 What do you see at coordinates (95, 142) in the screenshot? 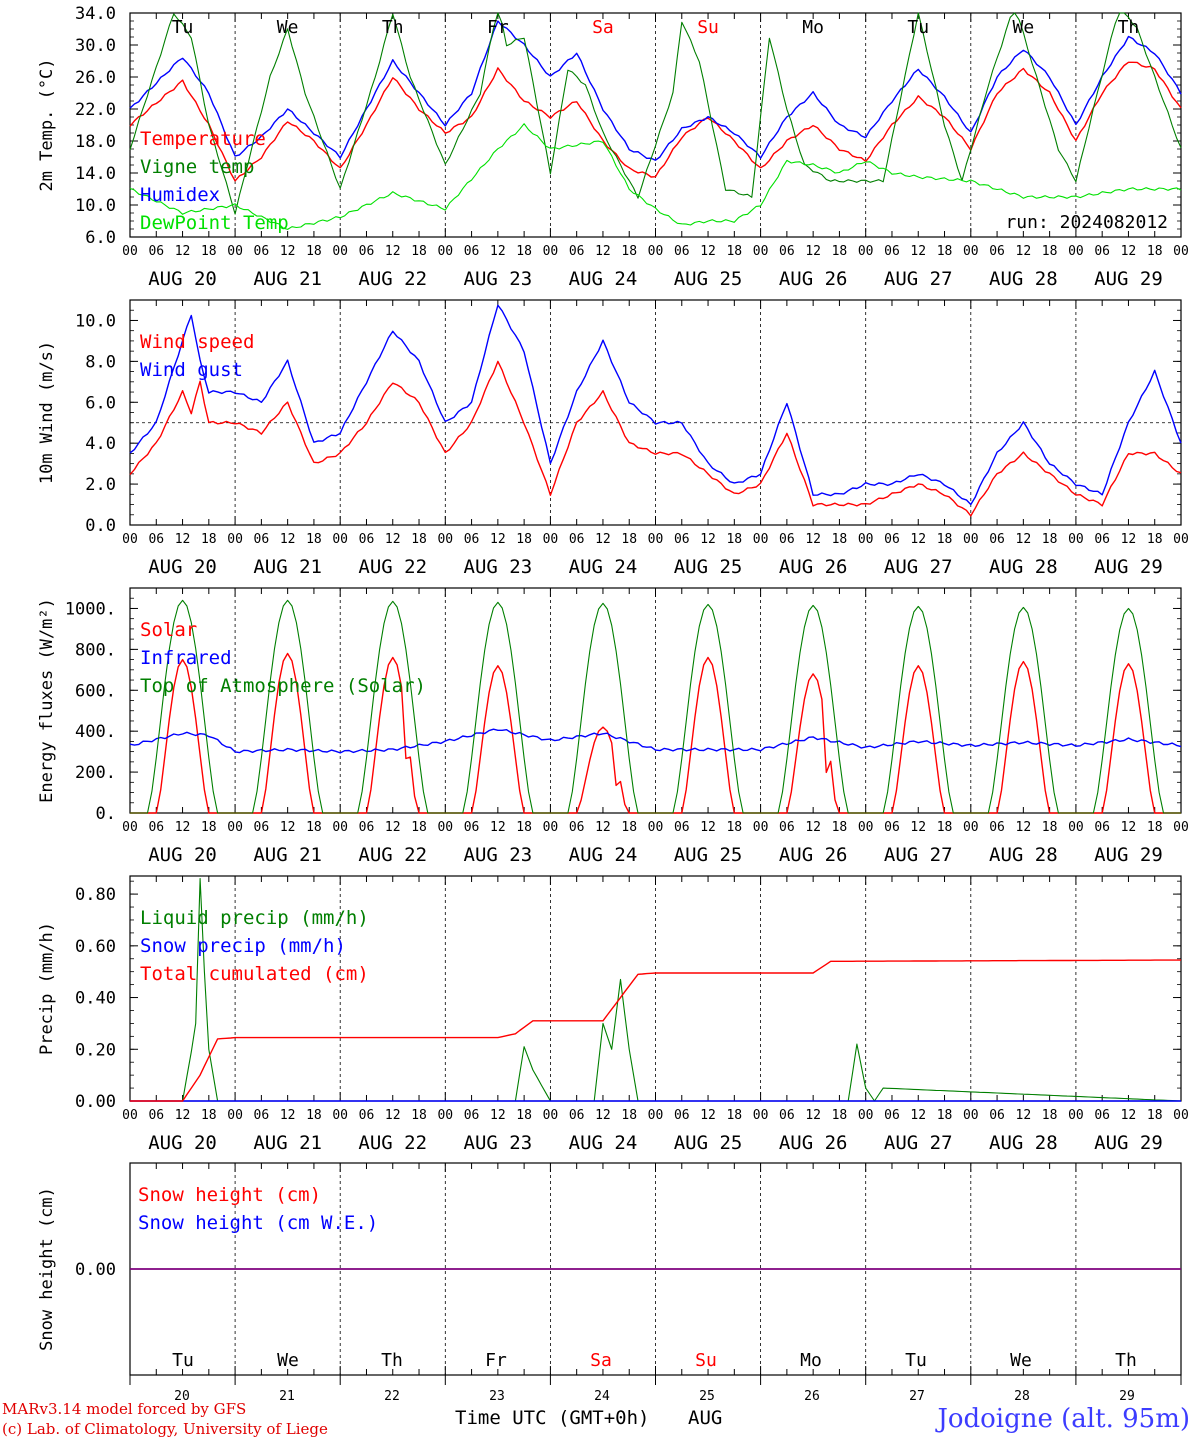
I see `y-tick-label: 18.0` at bounding box center [95, 142].